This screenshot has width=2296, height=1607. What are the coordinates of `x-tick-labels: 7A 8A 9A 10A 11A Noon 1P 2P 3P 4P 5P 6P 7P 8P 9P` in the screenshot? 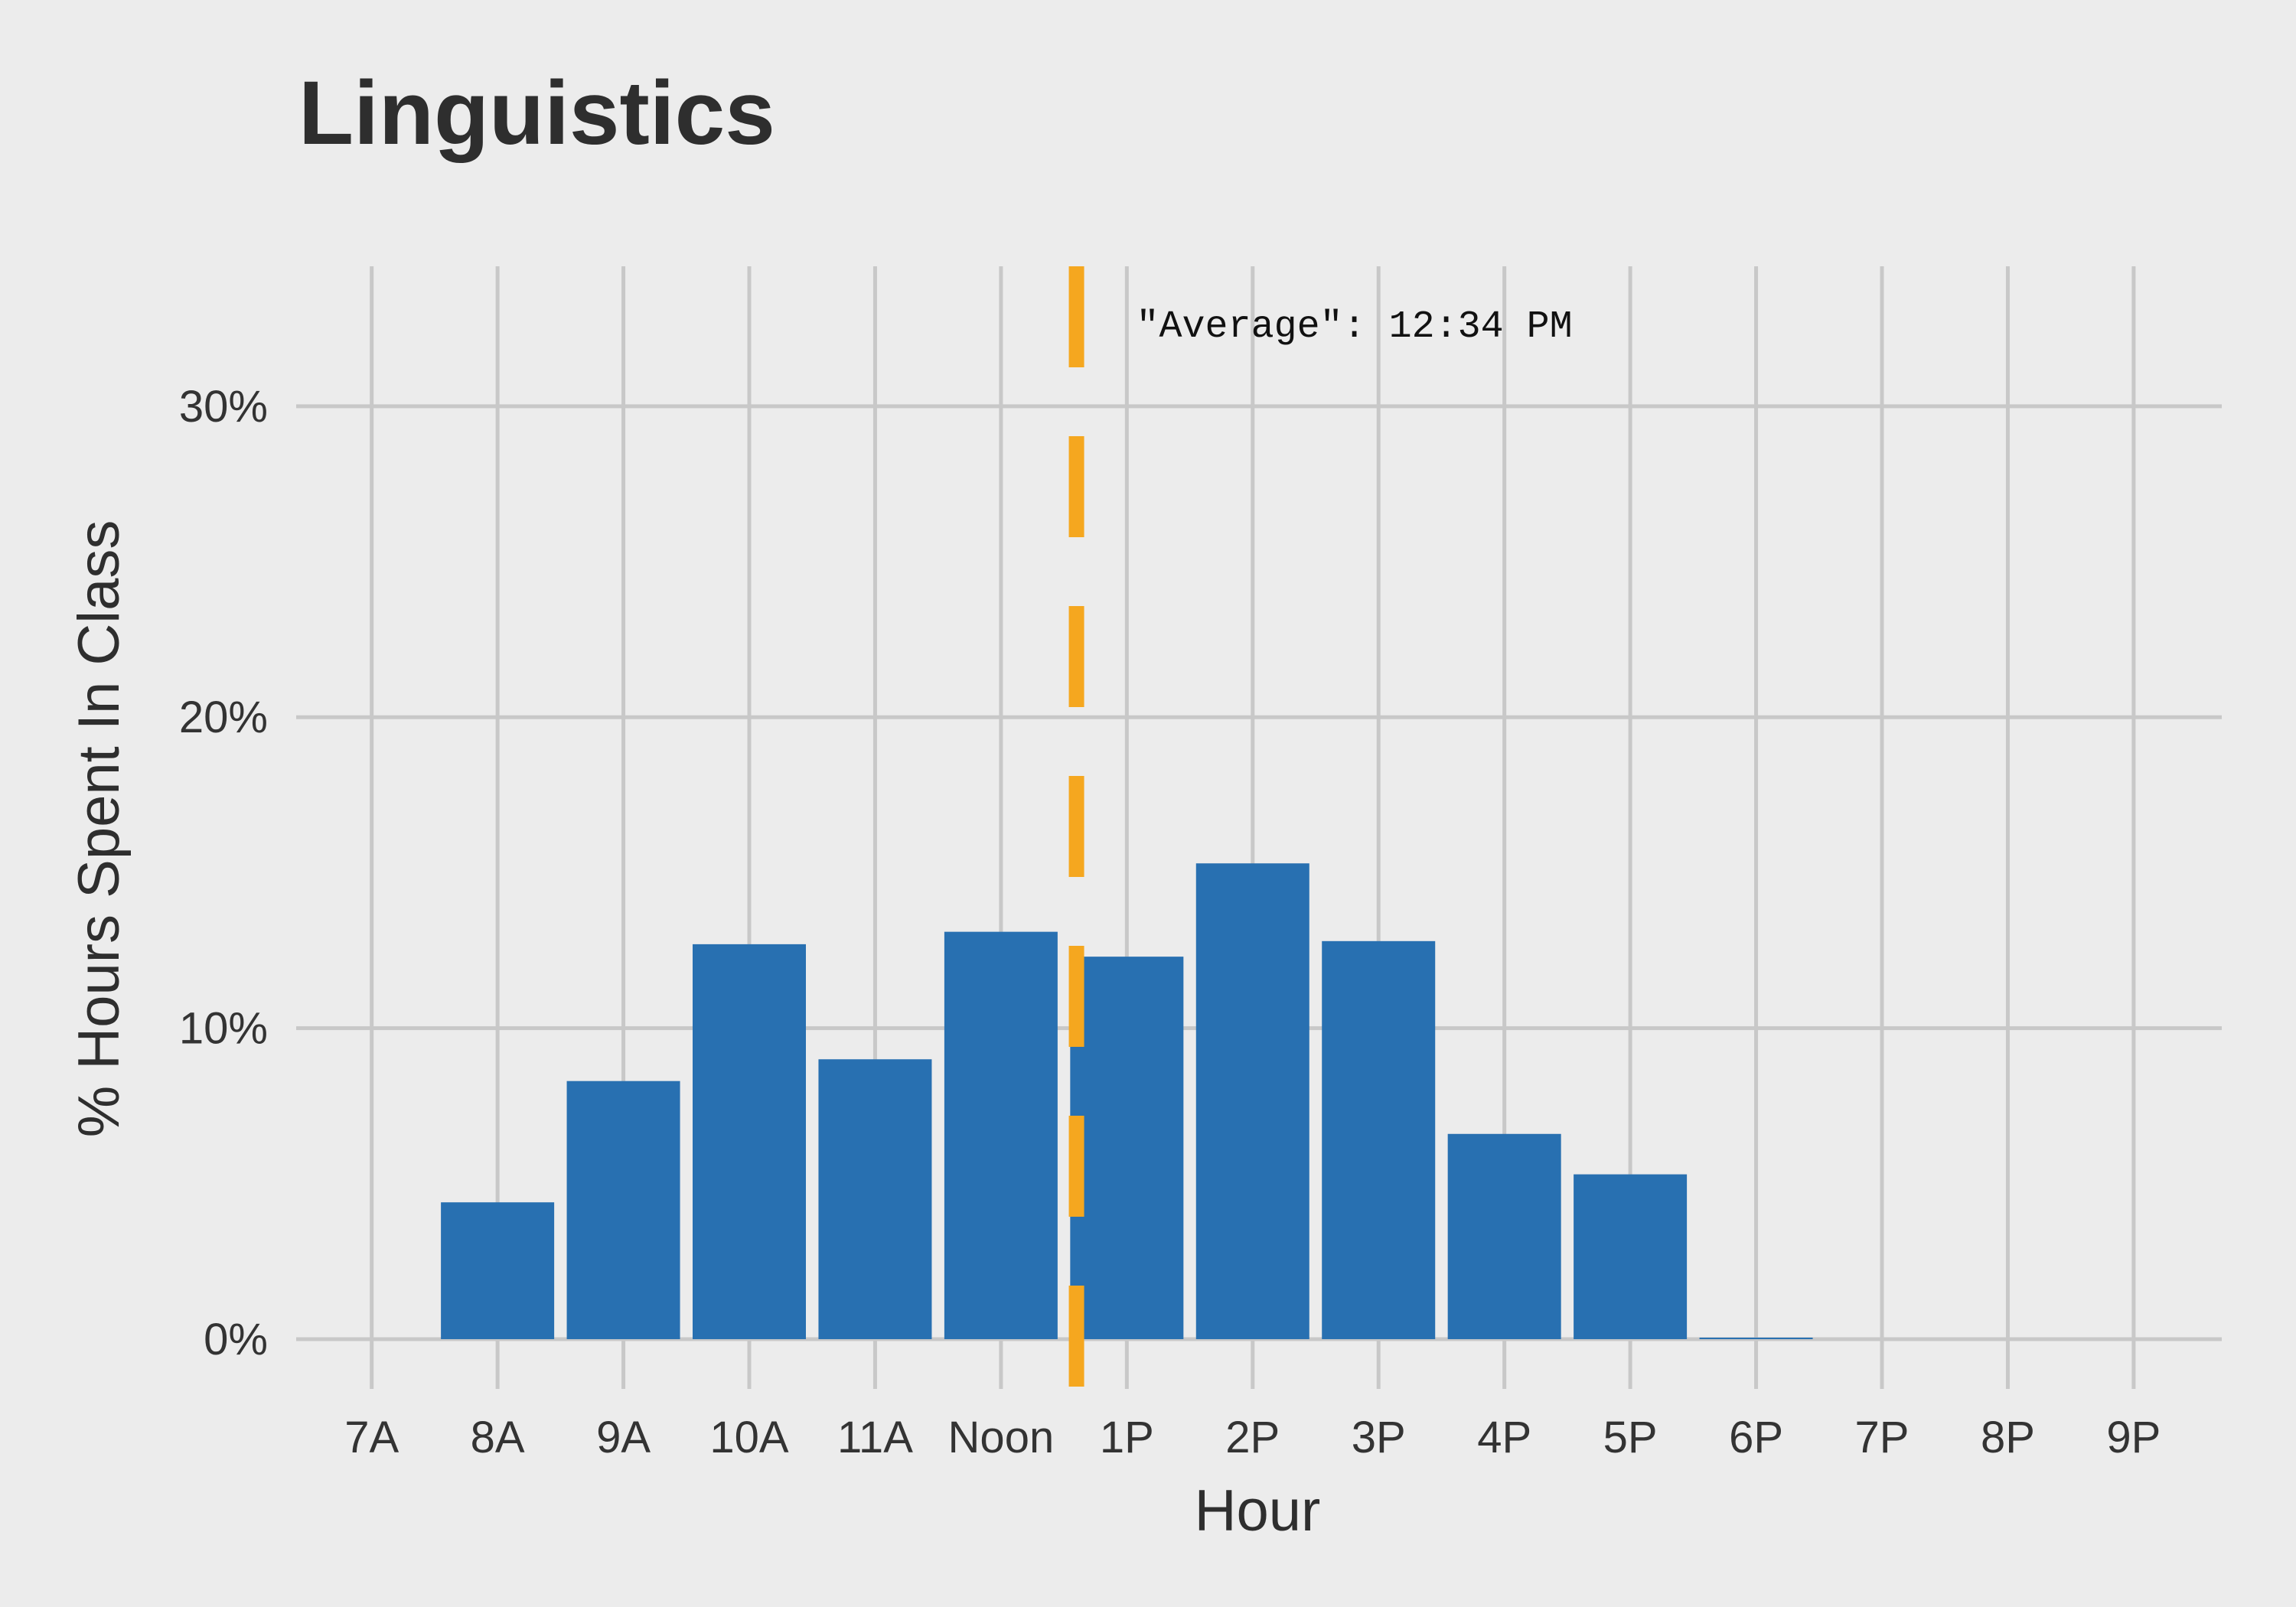 It's located at (1252, 1437).